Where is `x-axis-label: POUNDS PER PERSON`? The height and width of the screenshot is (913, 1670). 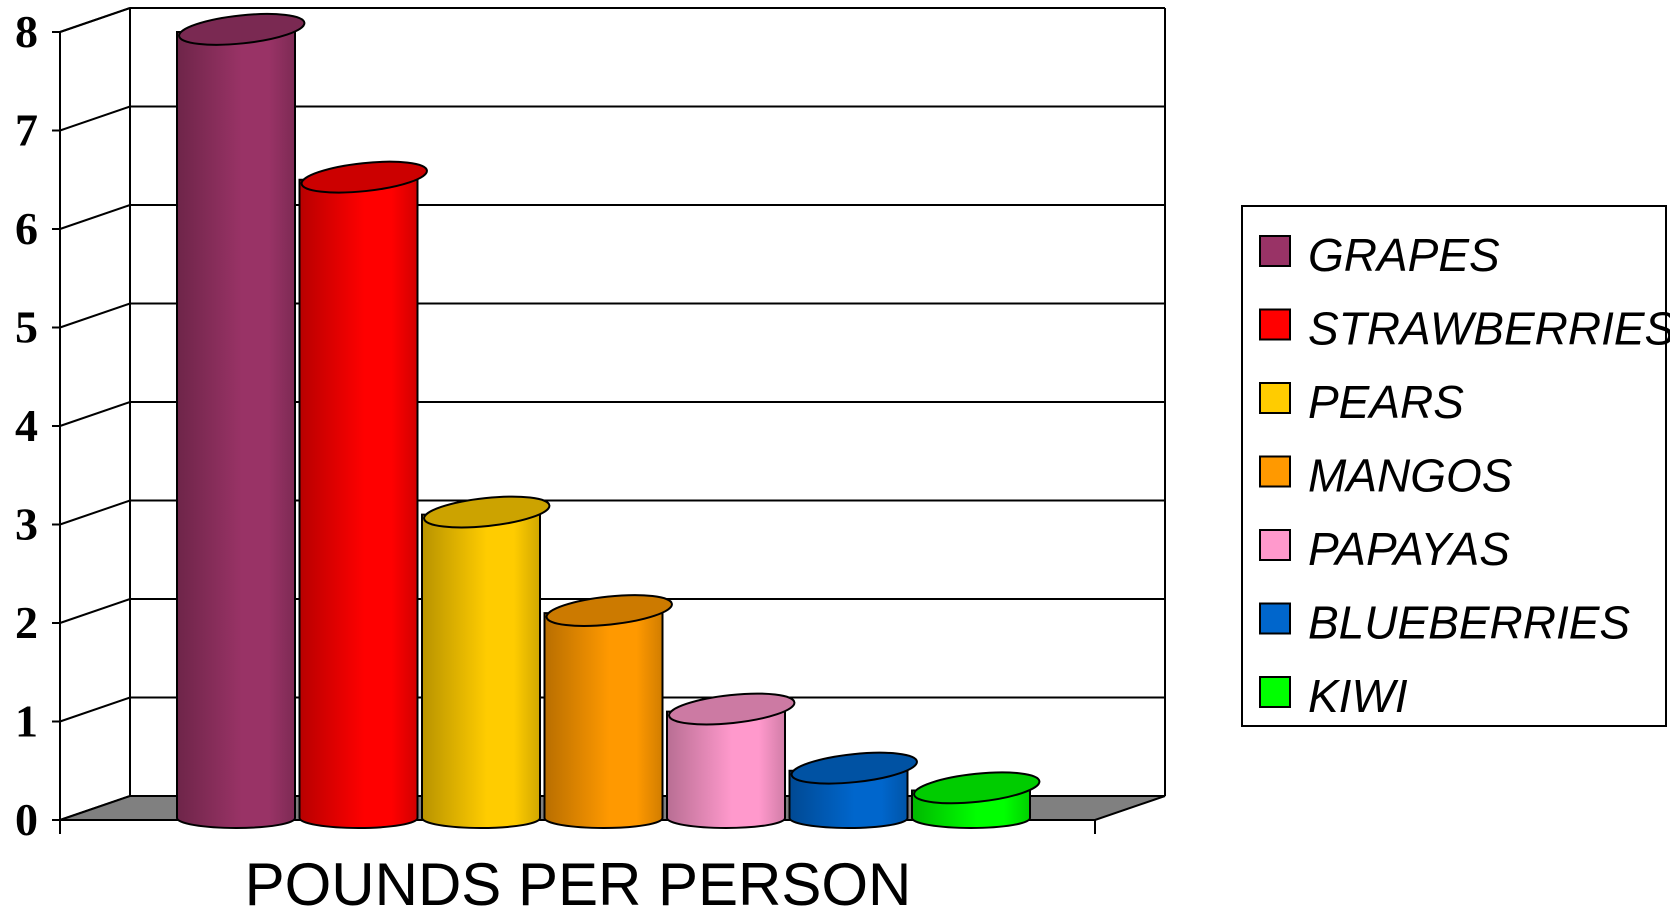 x-axis-label: POUNDS PER PERSON is located at coordinates (578, 882).